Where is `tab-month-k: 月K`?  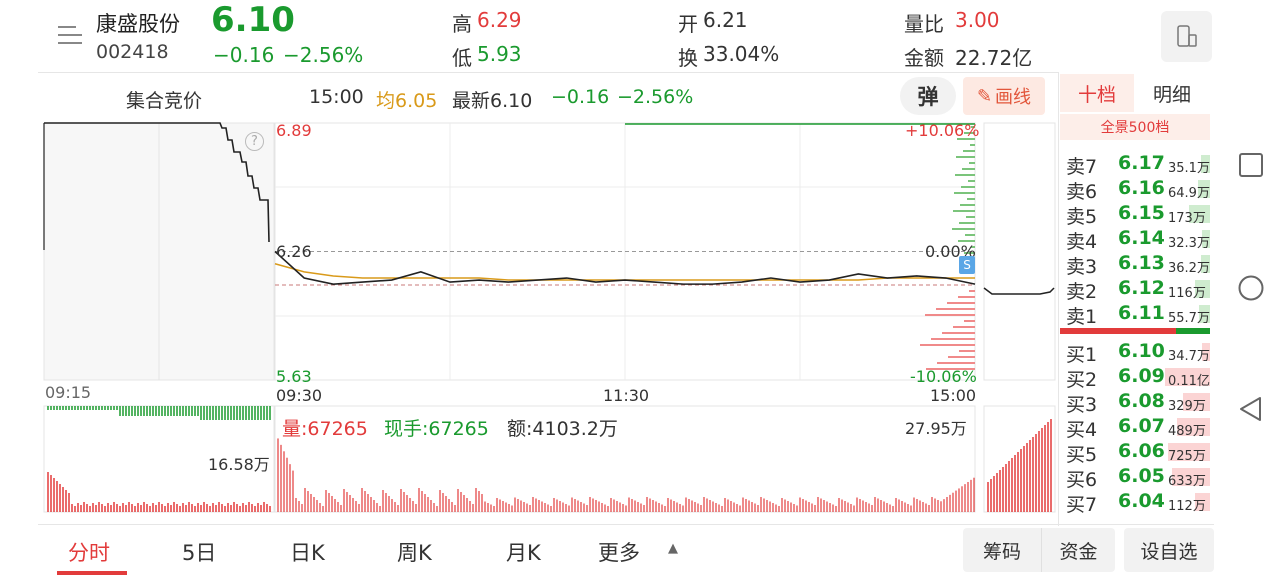
tab-month-k: 月K is located at coordinates (523, 553).